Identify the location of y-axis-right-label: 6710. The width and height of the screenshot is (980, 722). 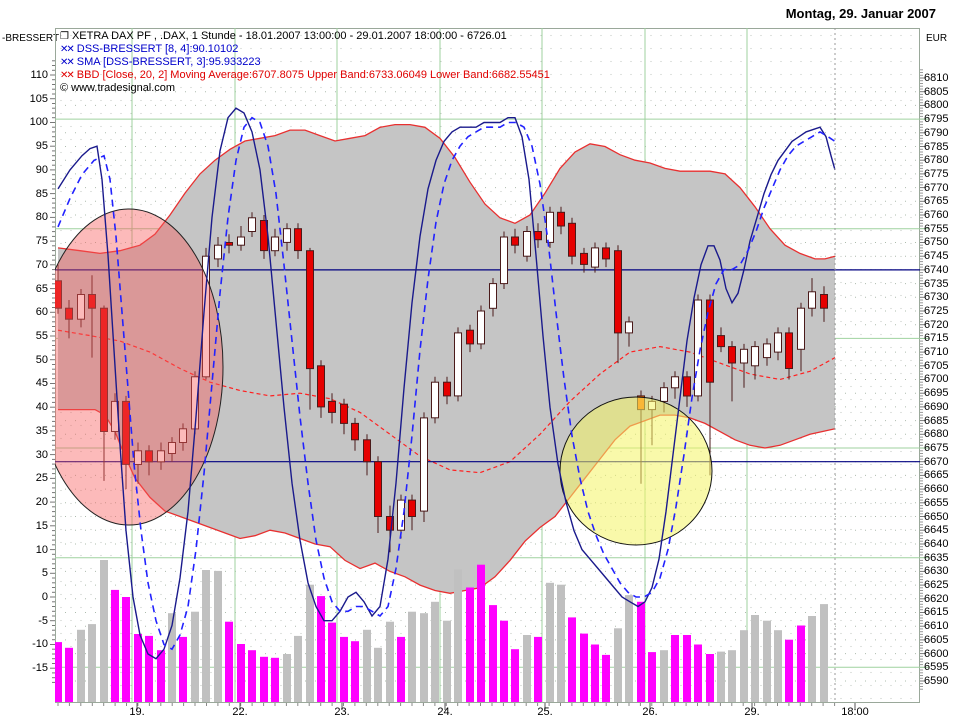
(936, 352).